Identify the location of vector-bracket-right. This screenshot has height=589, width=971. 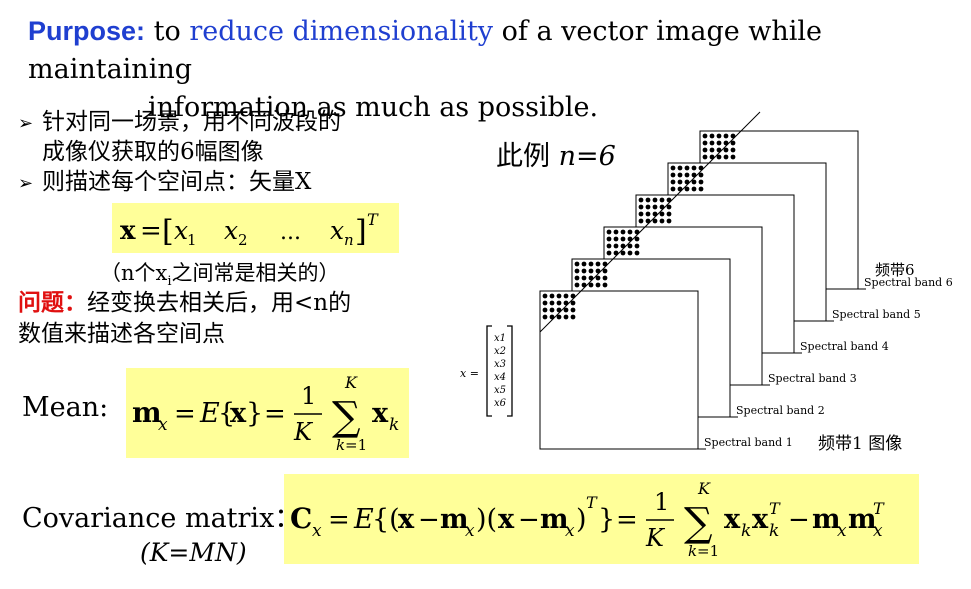
(510, 371).